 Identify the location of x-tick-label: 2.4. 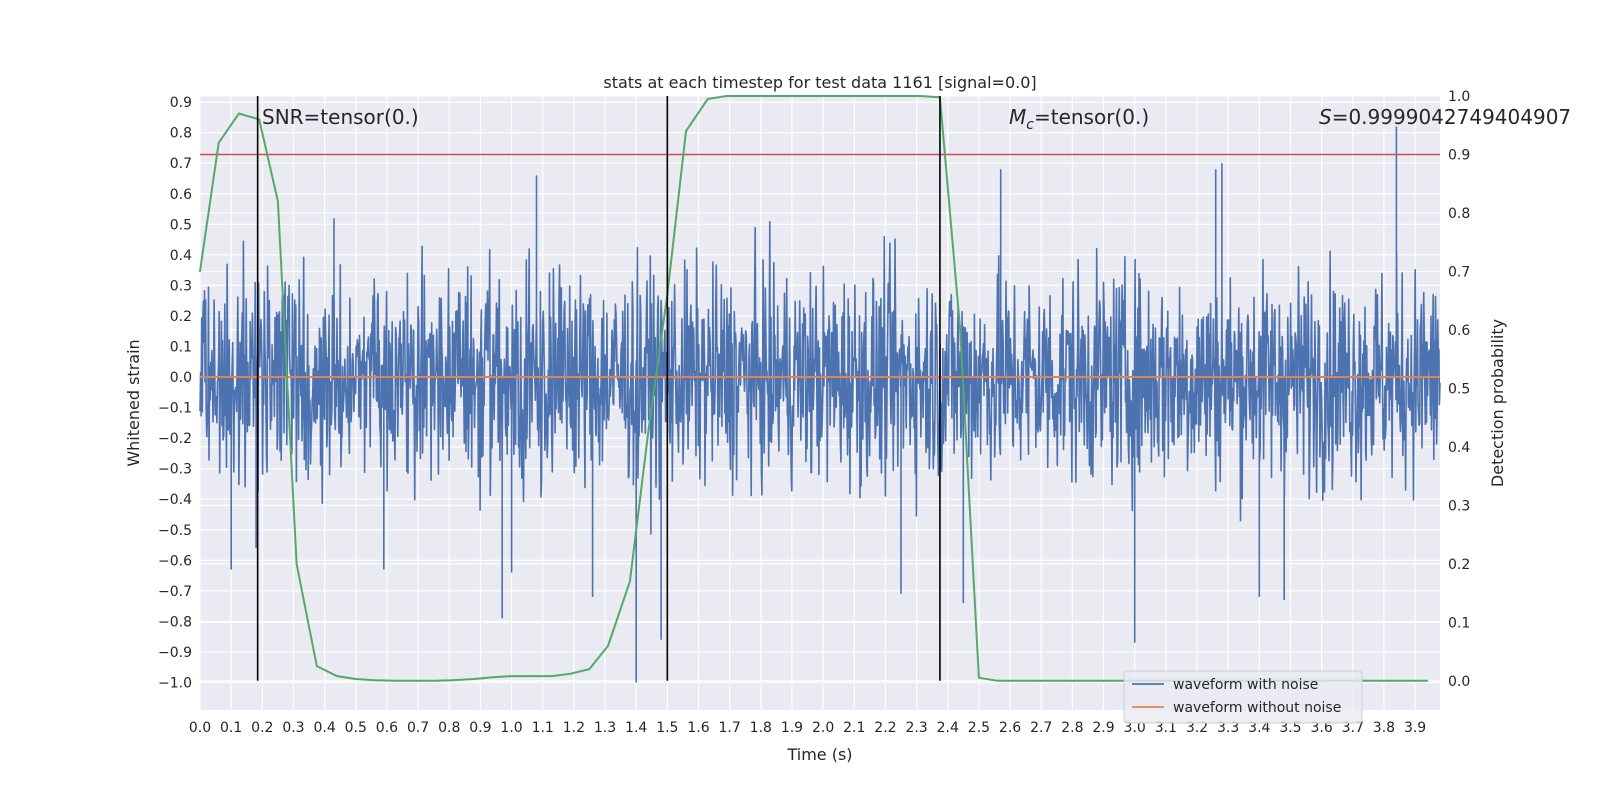
(948, 728).